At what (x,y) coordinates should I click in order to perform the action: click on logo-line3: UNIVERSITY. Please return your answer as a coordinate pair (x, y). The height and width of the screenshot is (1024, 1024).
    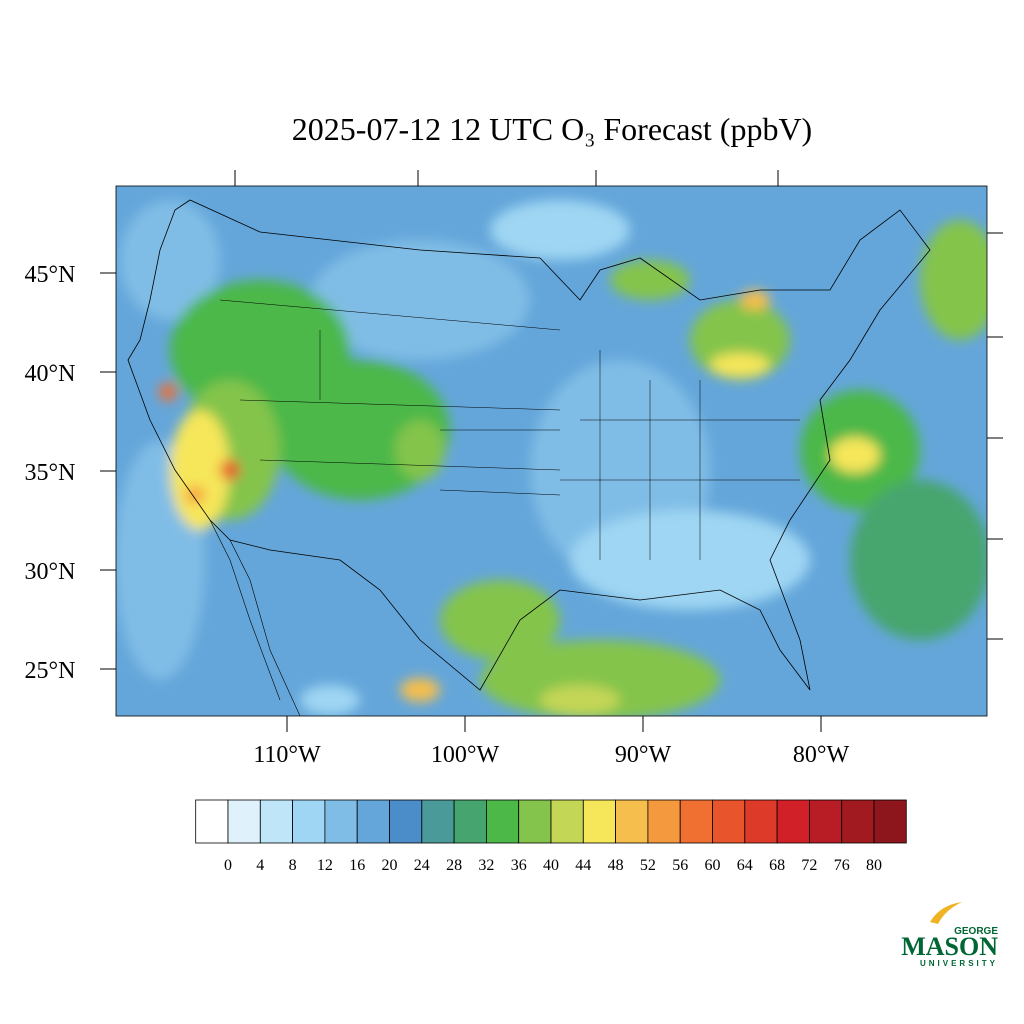
    Looking at the image, I should click on (959, 963).